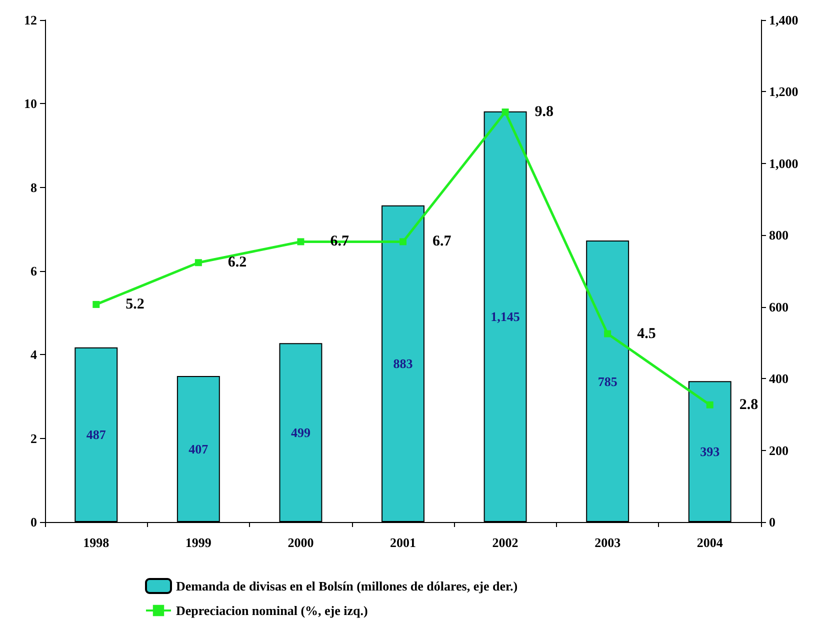 This screenshot has width=821, height=627. I want to click on x-tick-label: 1999, so click(198, 542).